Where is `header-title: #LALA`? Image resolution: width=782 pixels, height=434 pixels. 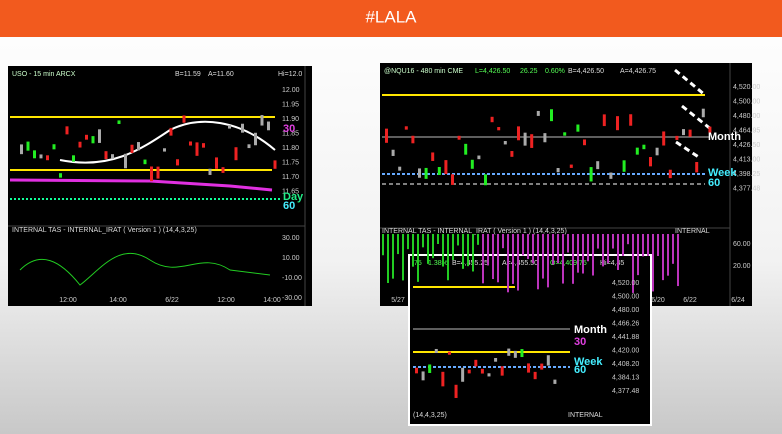 header-title: #LALA is located at coordinates (391, 16).